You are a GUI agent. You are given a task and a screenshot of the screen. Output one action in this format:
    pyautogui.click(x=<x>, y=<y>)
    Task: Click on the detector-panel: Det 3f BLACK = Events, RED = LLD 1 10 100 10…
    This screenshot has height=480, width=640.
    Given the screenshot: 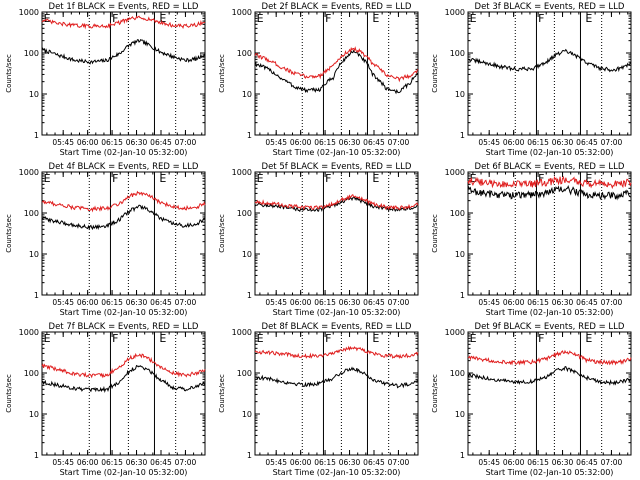 What is the action you would take?
    pyautogui.click(x=531, y=79)
    